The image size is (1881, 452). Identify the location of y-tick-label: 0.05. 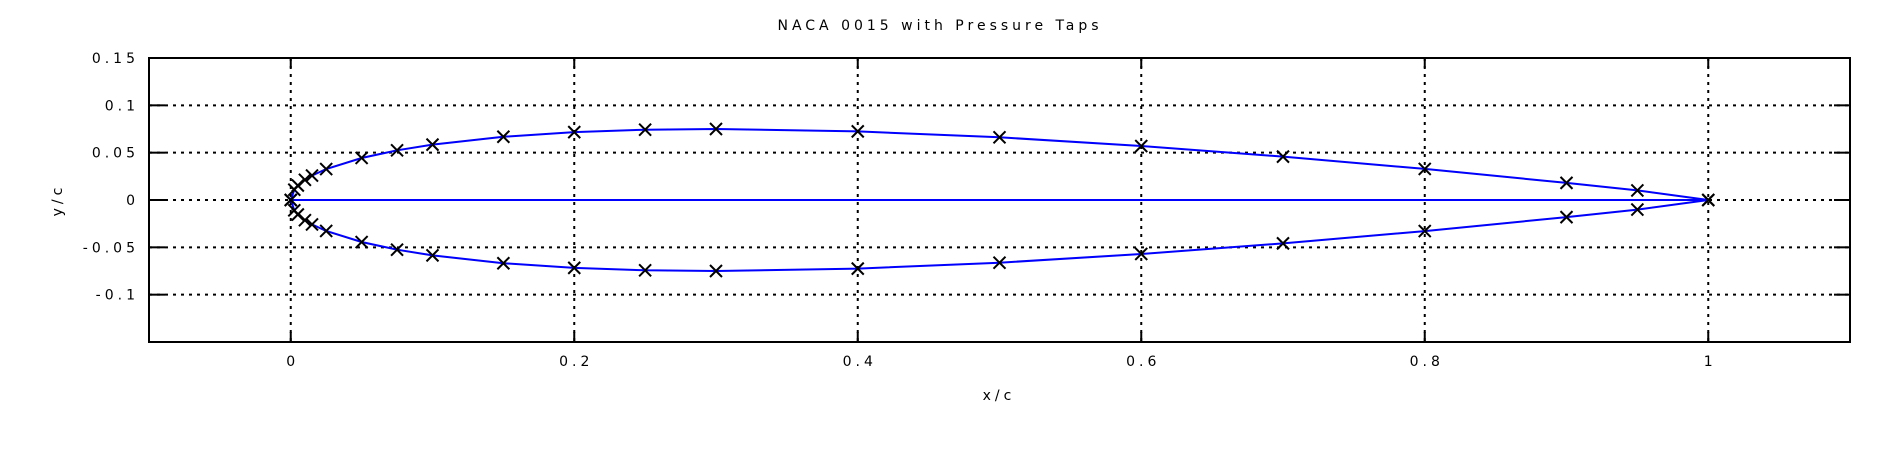
(115, 154).